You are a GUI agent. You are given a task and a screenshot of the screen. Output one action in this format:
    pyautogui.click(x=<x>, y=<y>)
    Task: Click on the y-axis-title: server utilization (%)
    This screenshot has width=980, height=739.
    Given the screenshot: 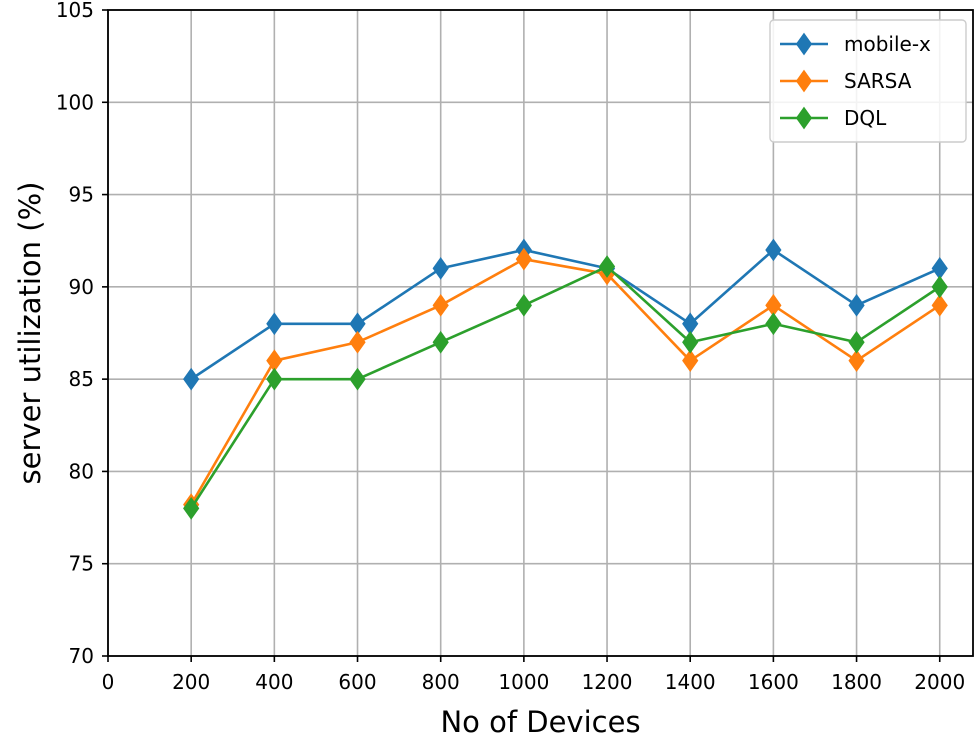 What is the action you would take?
    pyautogui.click(x=30, y=333)
    